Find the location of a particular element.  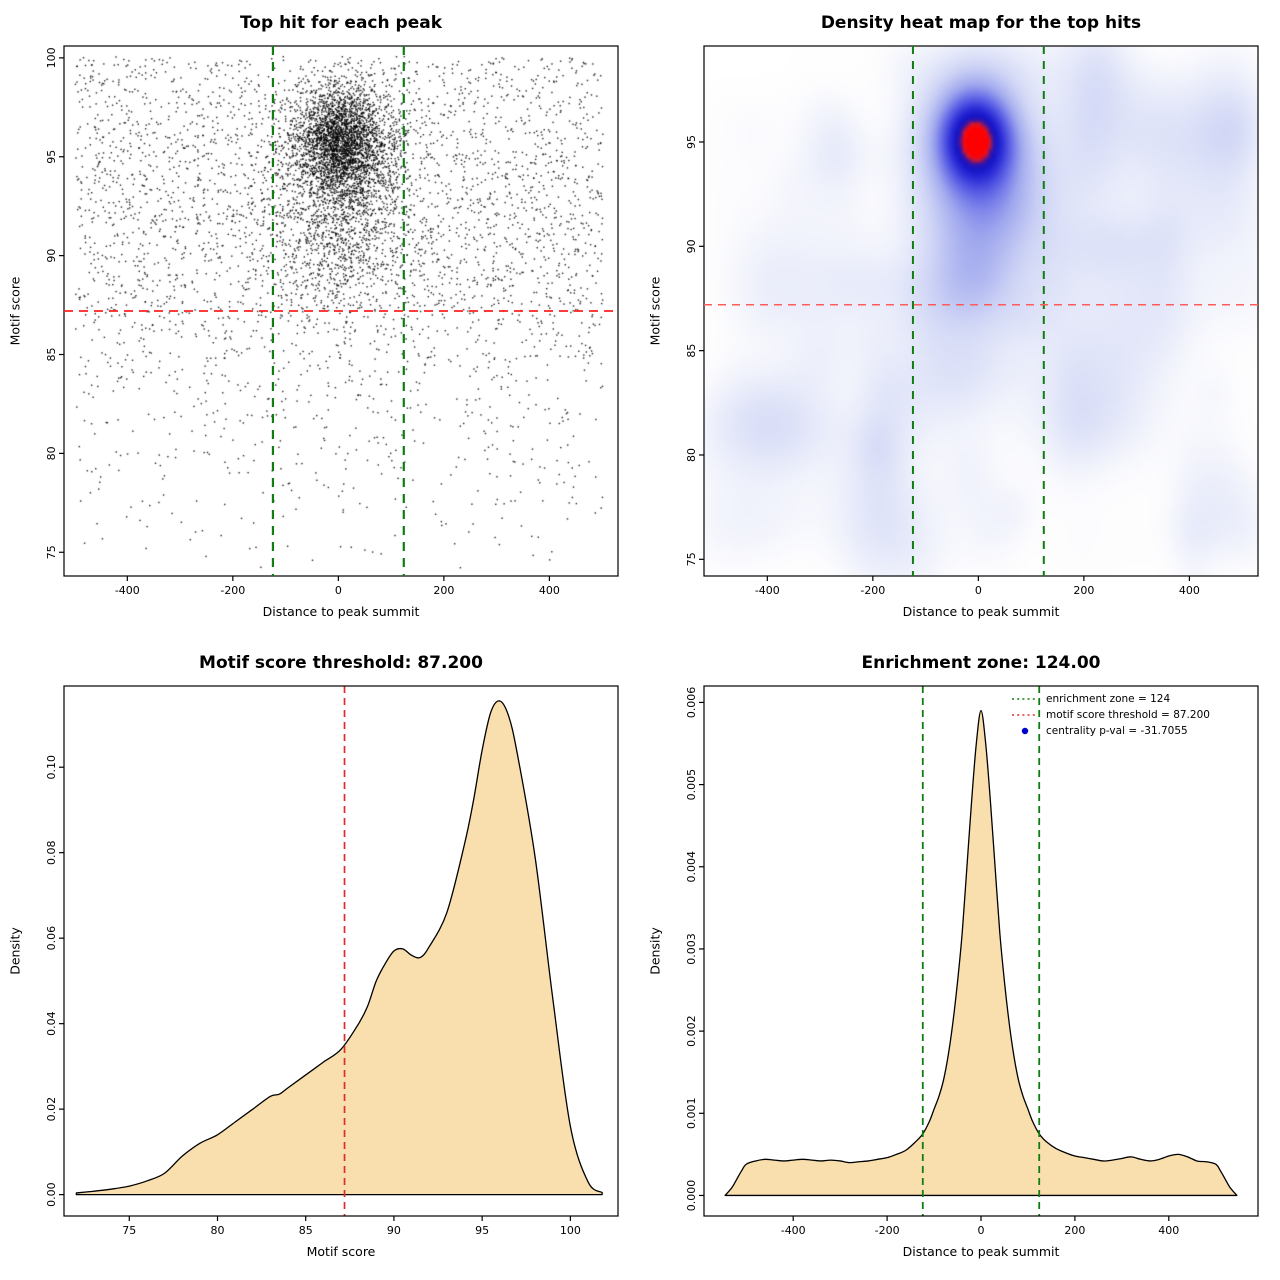

svg-text: 0.00 is located at coordinates (51, 1194).